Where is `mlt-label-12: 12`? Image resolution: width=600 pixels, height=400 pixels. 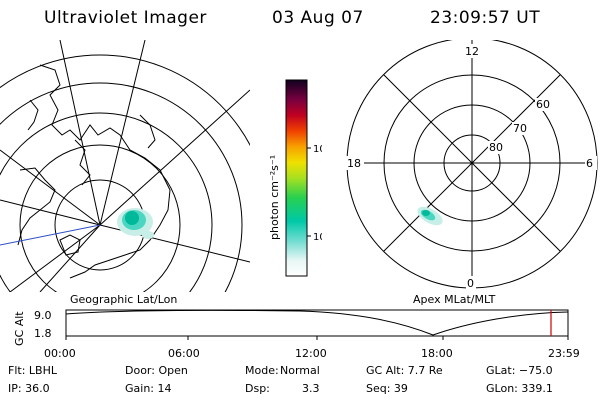
mlt-label-12: 12 is located at coordinates (472, 51).